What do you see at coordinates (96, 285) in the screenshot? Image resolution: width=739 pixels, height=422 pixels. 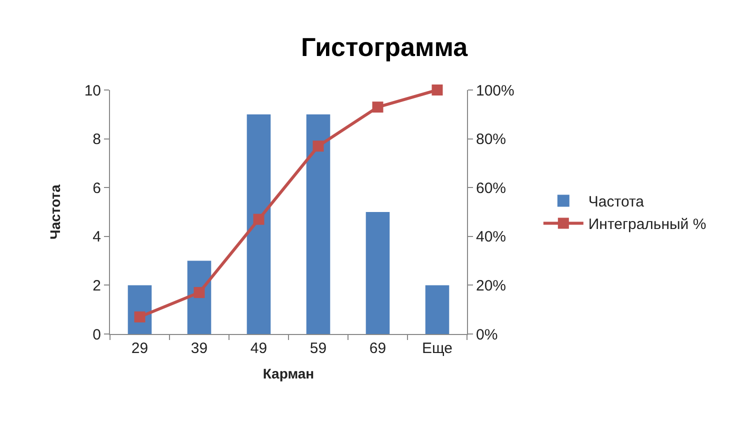 I see `y-tick-label: 2` at bounding box center [96, 285].